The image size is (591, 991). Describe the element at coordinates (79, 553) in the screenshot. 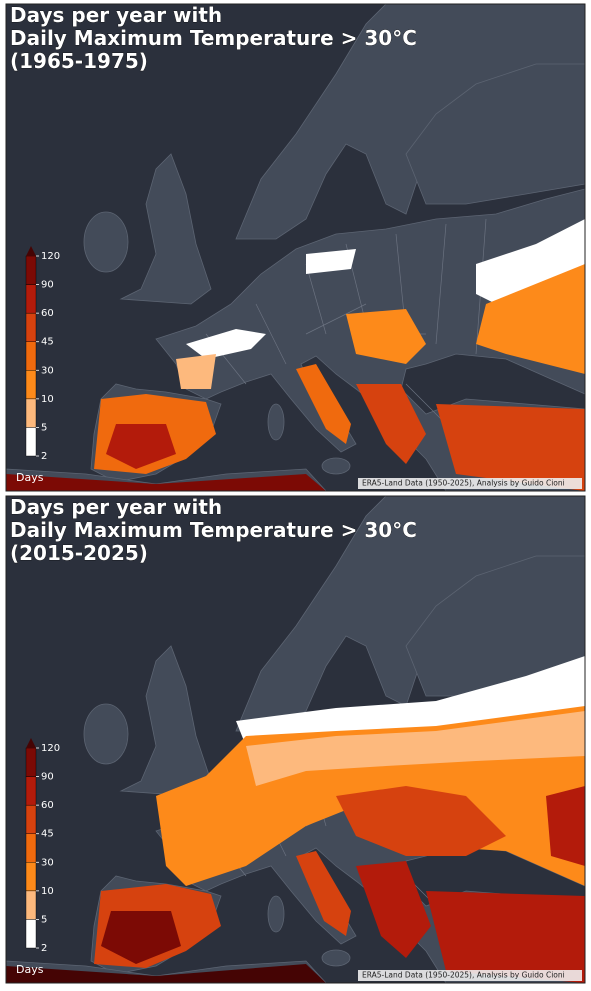

I see `panel-title: (2015-2025)` at that location.